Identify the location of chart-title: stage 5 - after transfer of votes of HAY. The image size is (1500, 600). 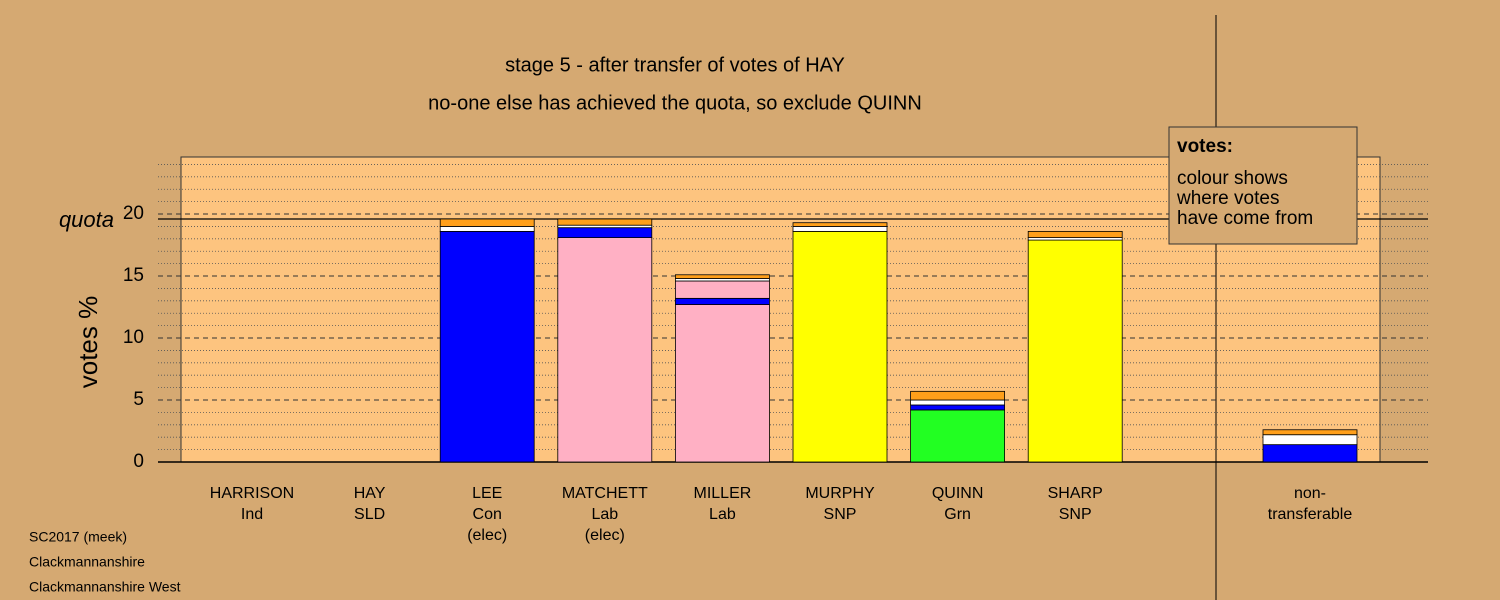
(675, 65).